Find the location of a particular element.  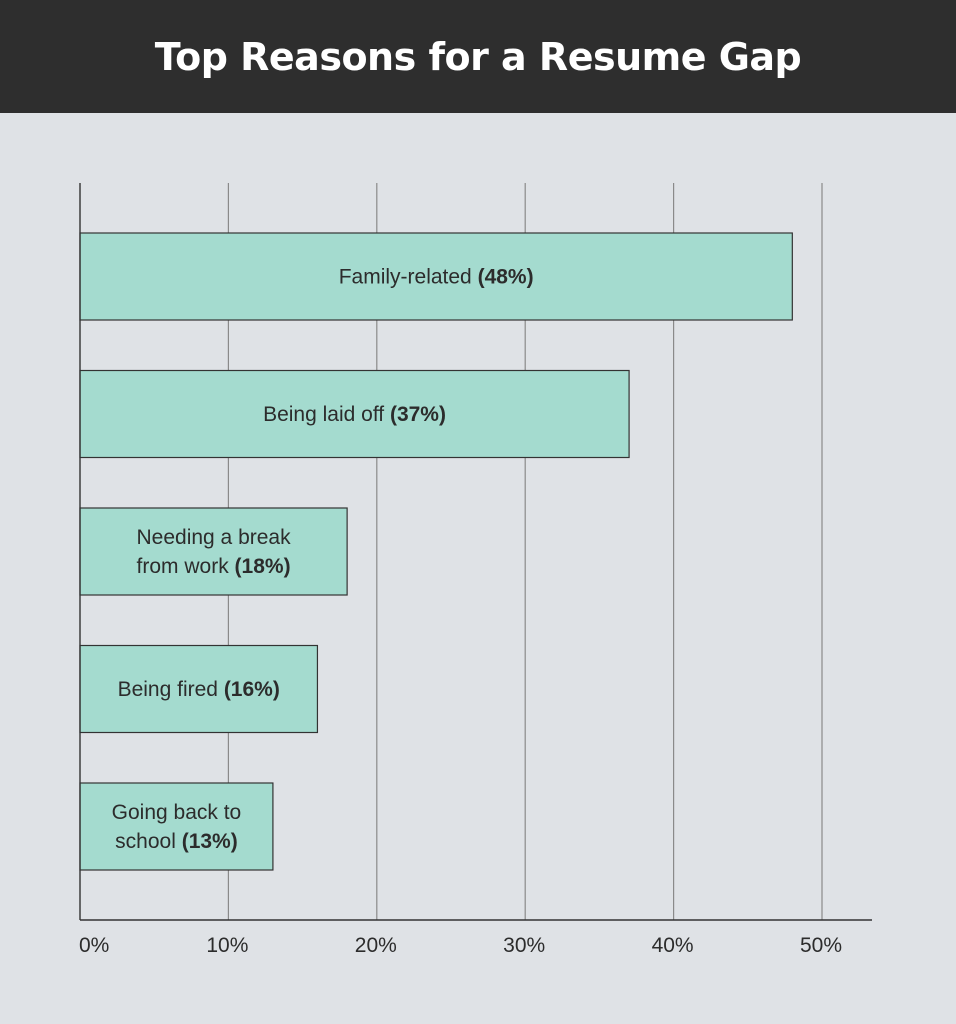

chart-header: Top Reasons for a Resume Gap is located at coordinates (478, 56).